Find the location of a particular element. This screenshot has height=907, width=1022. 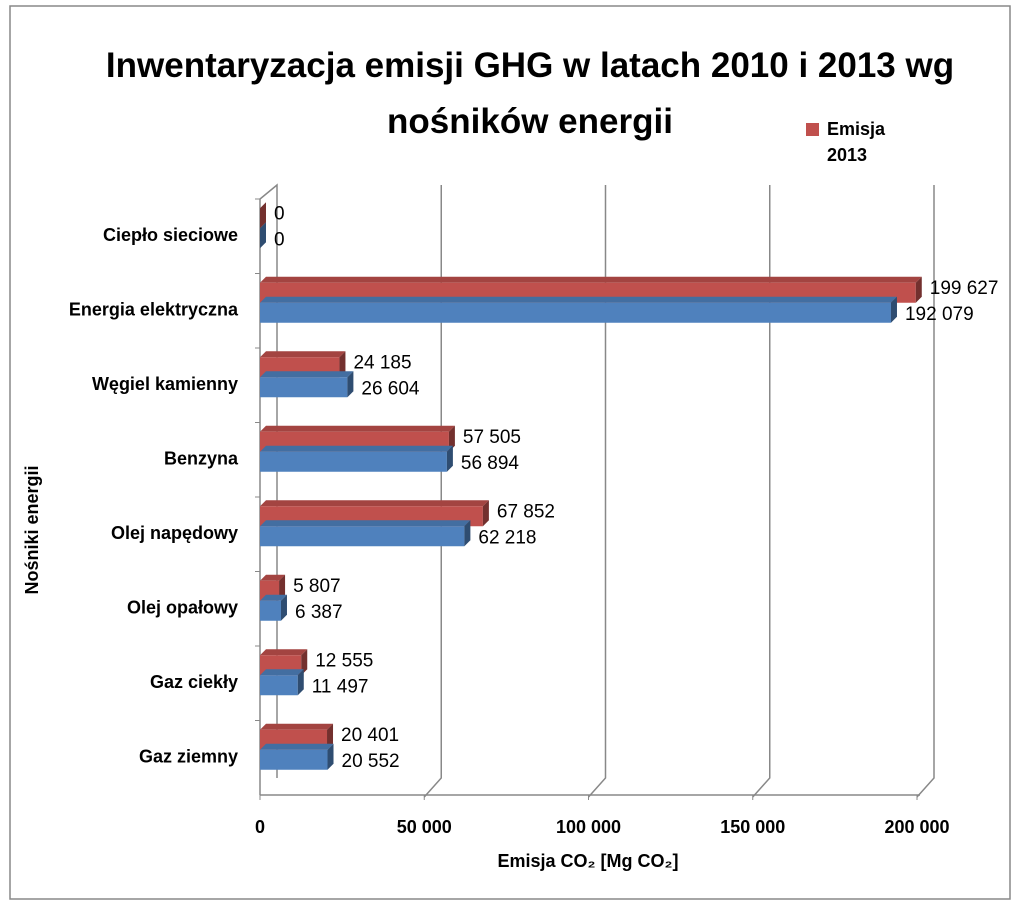

value-label: 67 852 is located at coordinates (526, 511).